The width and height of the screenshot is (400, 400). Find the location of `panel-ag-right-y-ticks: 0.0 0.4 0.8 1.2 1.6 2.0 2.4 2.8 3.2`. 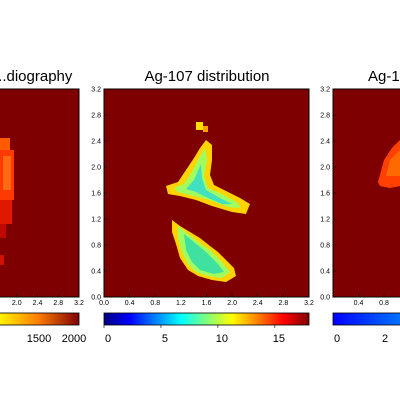

panel-ag-right-y-ticks: 0.0 0.4 0.8 1.2 1.6 2.0 2.4 2.8 3.2 is located at coordinates (328, 194).